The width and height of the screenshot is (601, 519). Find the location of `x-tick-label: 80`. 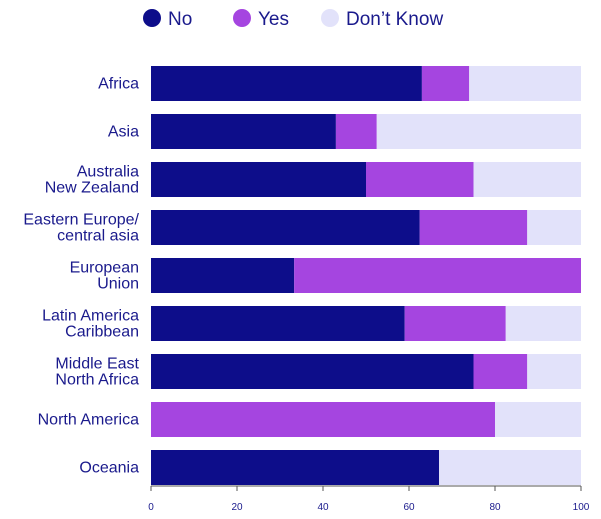

x-tick-label: 80 is located at coordinates (495, 507).